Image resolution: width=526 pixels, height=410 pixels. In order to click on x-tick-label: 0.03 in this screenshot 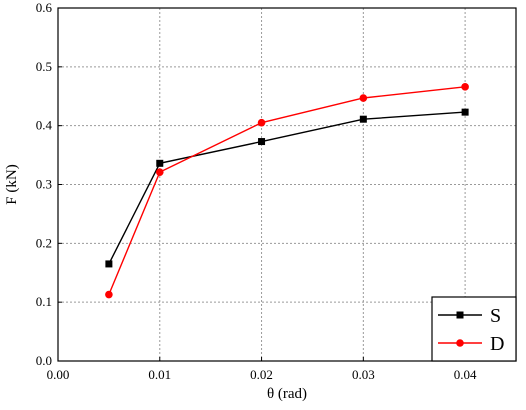, I will do `click(363, 374)`.